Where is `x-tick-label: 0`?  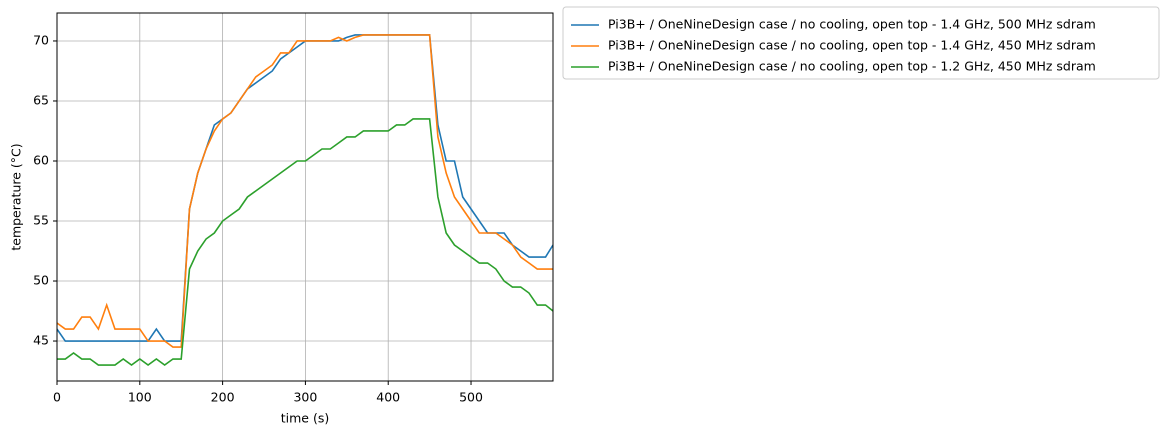 x-tick-label: 0 is located at coordinates (57, 397).